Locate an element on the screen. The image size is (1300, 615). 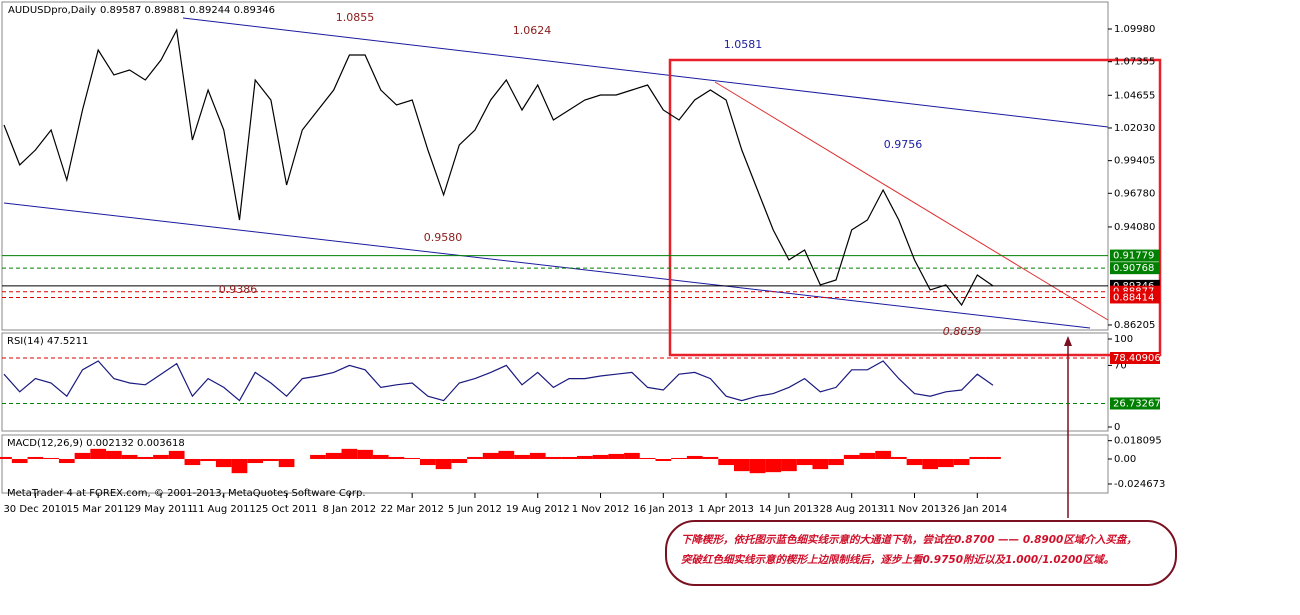
level-label: 0.91779 is located at coordinates (1133, 256).